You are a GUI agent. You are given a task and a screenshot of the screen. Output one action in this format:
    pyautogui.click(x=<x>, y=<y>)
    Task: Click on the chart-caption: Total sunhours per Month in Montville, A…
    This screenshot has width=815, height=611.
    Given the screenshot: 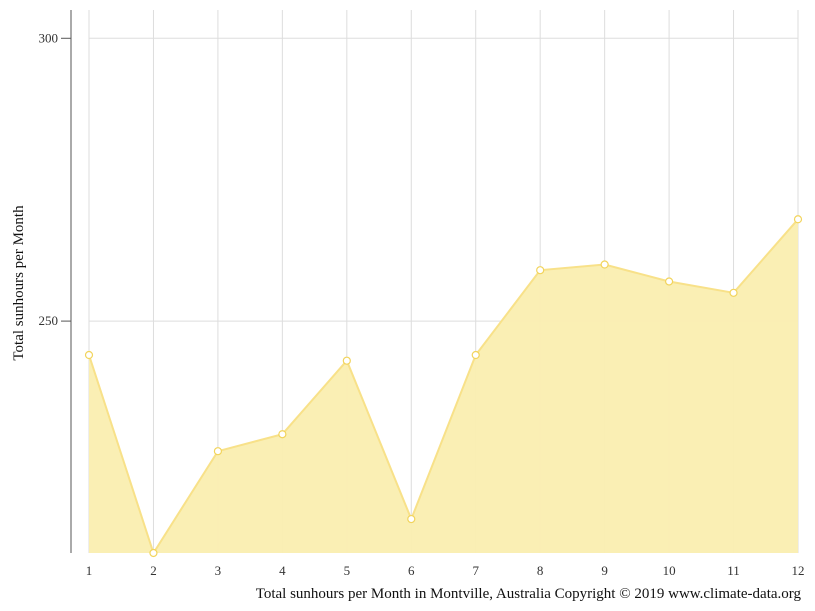 What is the action you would take?
    pyautogui.click(x=529, y=594)
    